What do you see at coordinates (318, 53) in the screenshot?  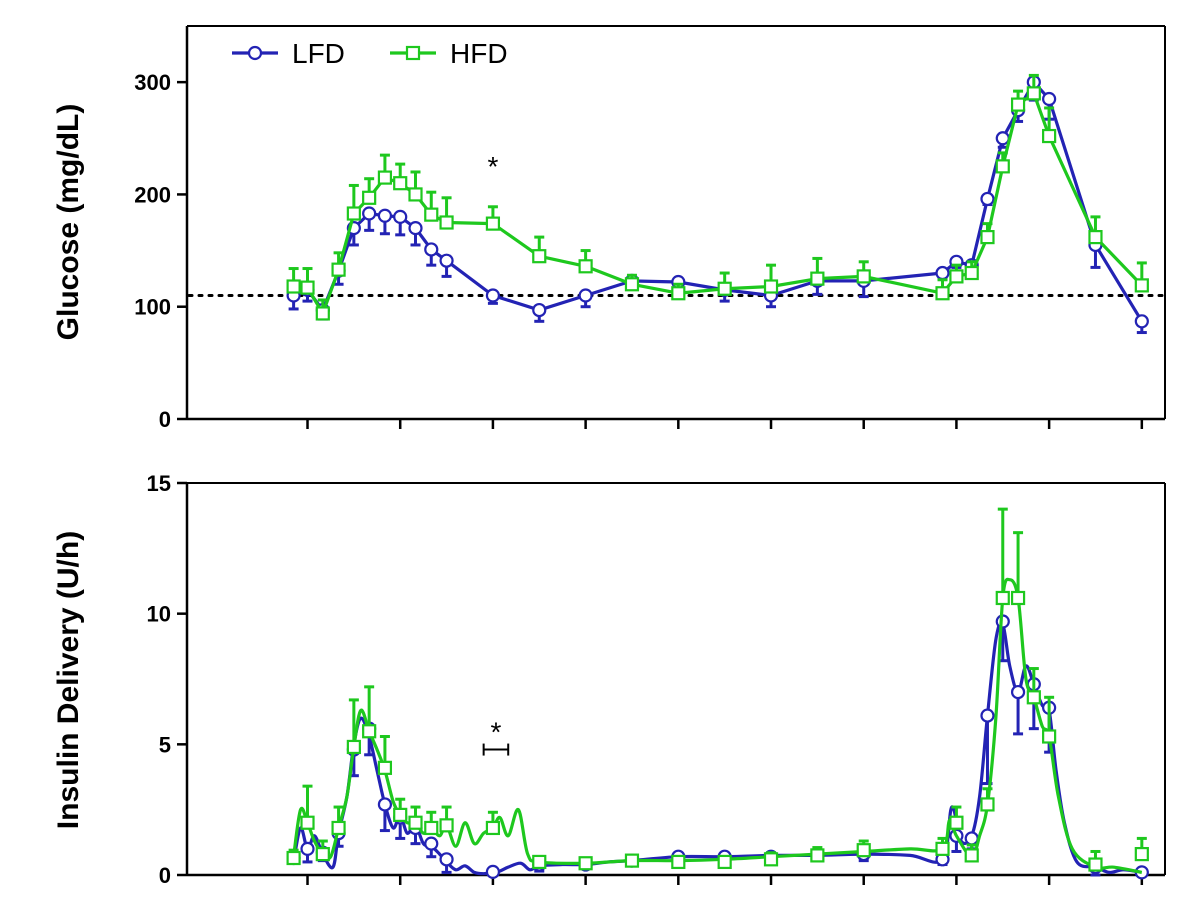 I see `legend-label-lfd: LFD` at bounding box center [318, 53].